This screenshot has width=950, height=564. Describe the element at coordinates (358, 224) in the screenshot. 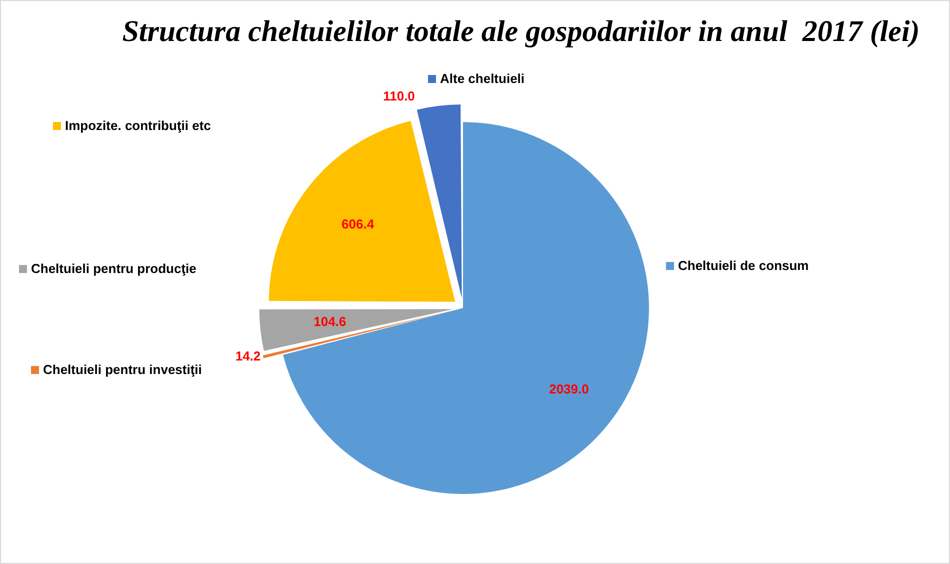

I see `data-label: 606.4` at that location.